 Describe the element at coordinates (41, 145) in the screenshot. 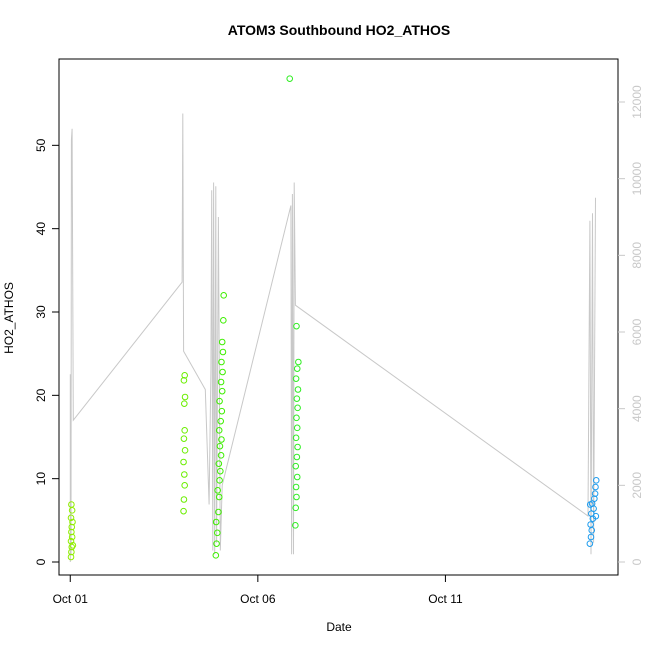

I see `y-tick-label: 50` at that location.